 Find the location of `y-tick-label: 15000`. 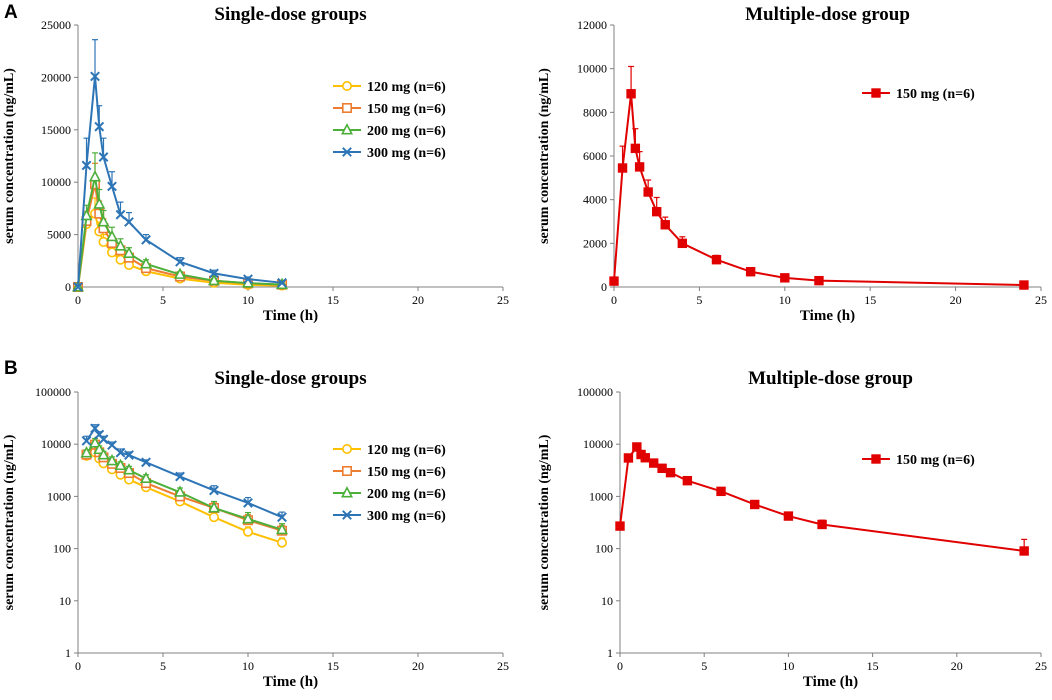

y-tick-label: 15000 is located at coordinates (56, 130).